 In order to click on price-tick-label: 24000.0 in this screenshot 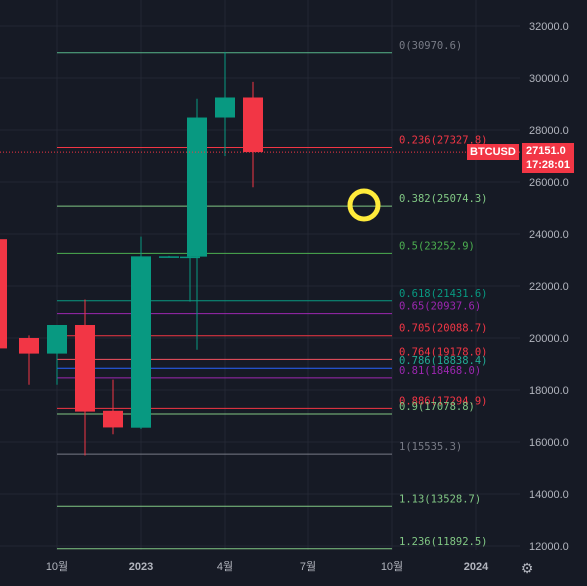, I will do `click(549, 235)`.